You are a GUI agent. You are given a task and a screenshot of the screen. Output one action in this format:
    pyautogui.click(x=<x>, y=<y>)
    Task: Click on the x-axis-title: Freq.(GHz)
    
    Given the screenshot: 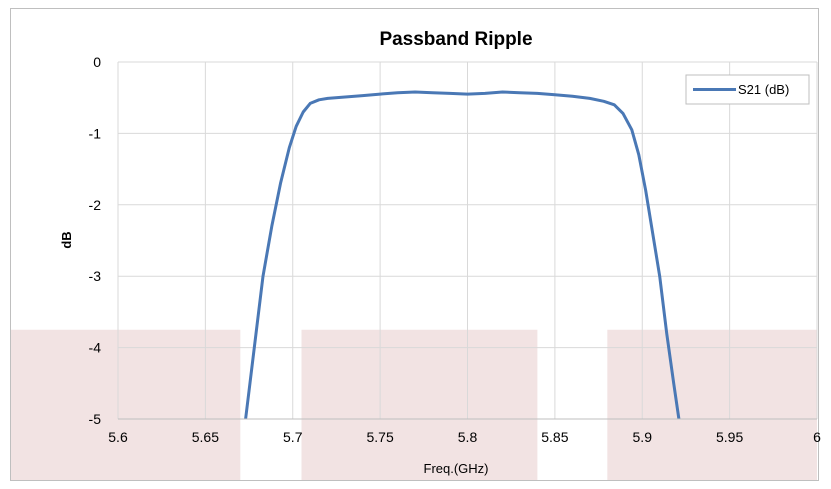 What is the action you would take?
    pyautogui.click(x=456, y=468)
    